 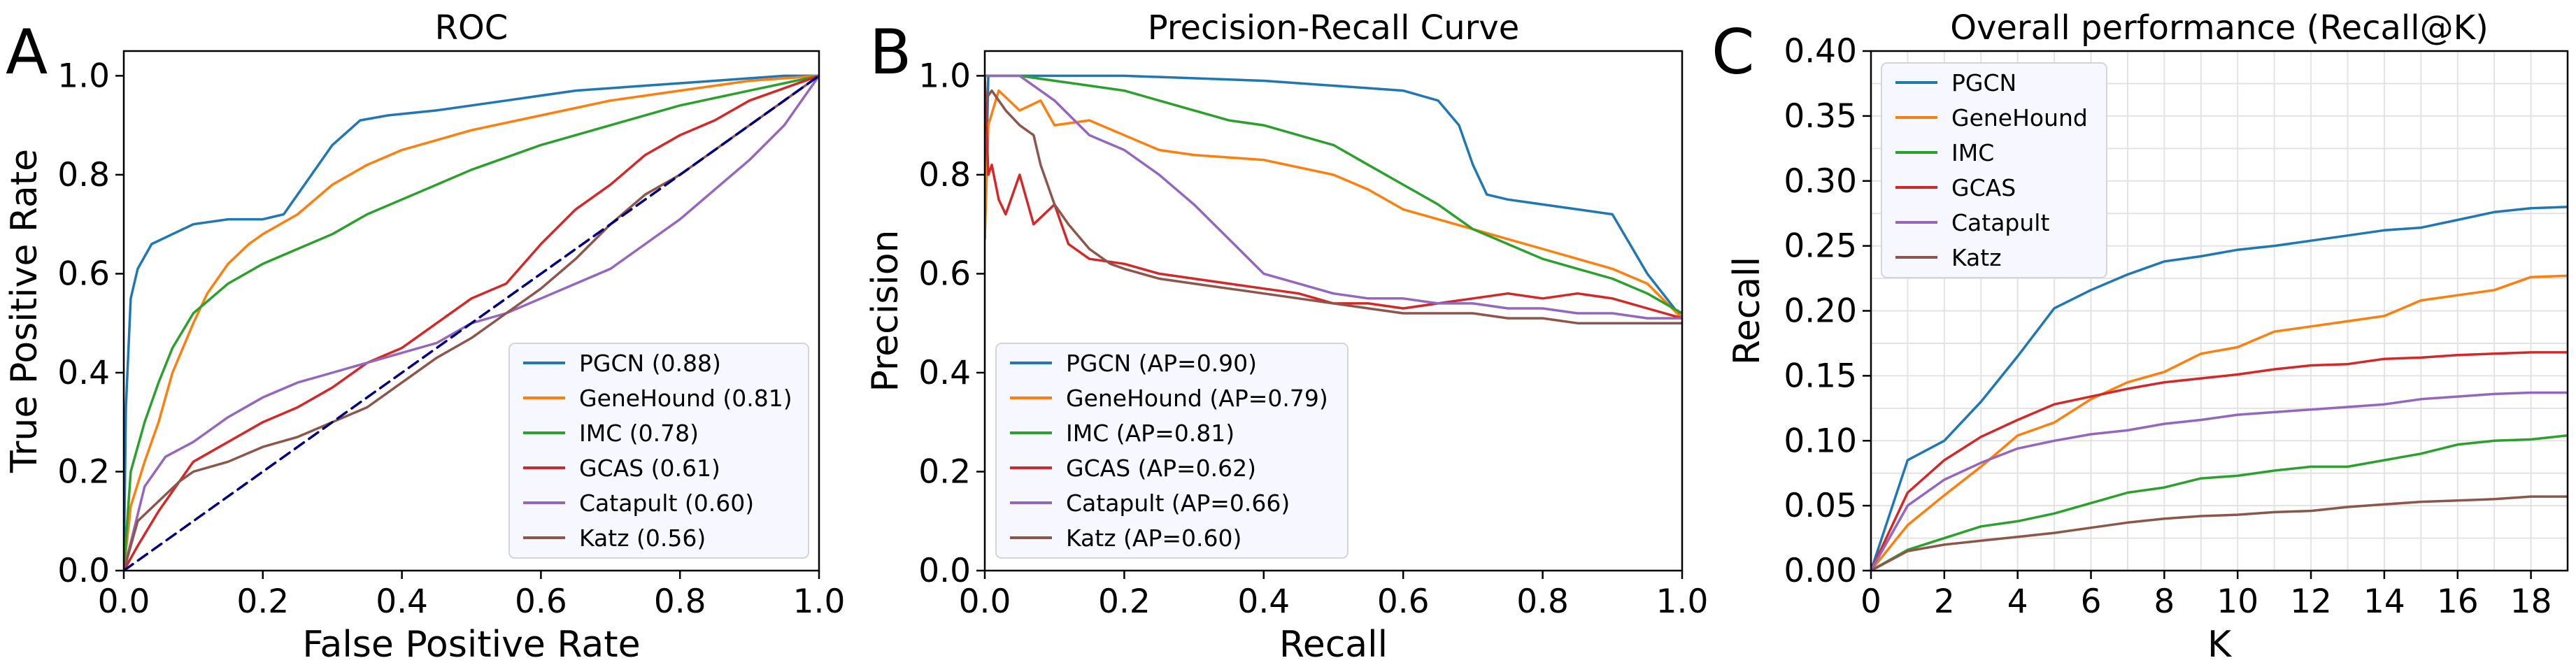 What do you see at coordinates (1820, 506) in the screenshot?
I see `y-tick-label: 0.05` at bounding box center [1820, 506].